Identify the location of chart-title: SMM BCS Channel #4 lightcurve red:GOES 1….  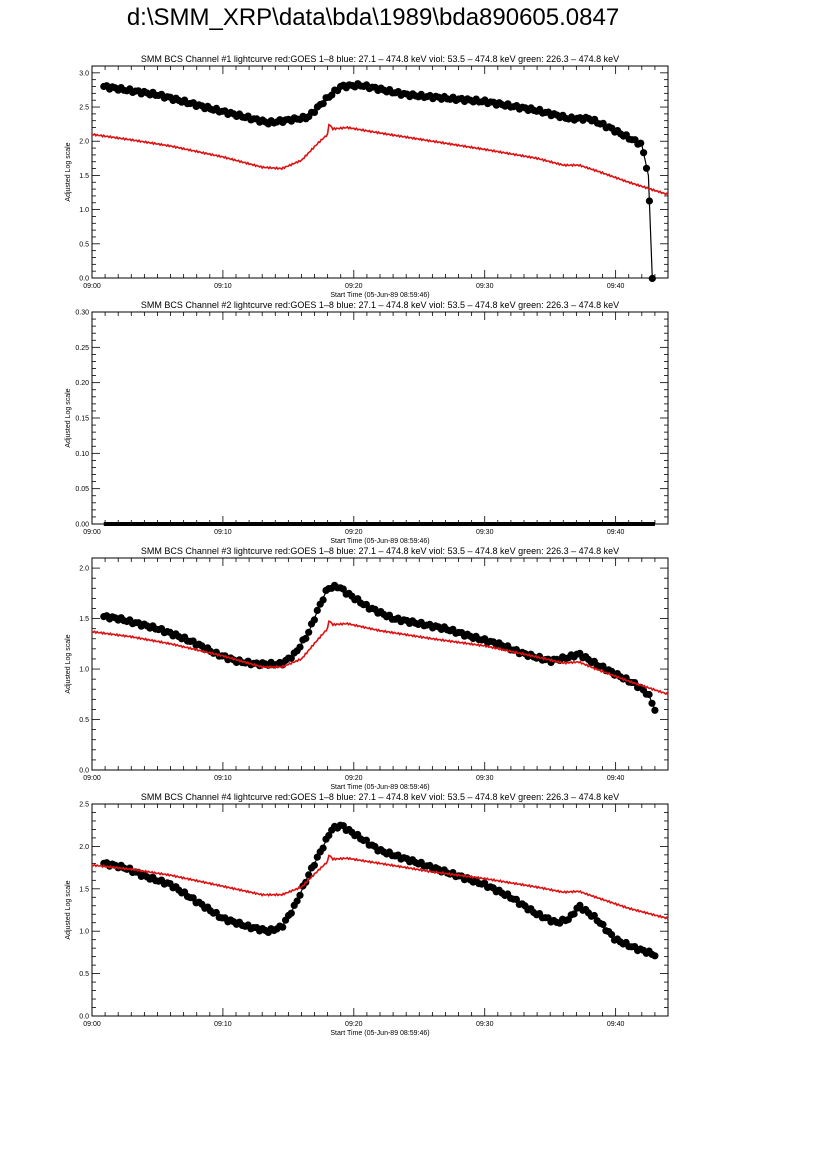
(380, 797).